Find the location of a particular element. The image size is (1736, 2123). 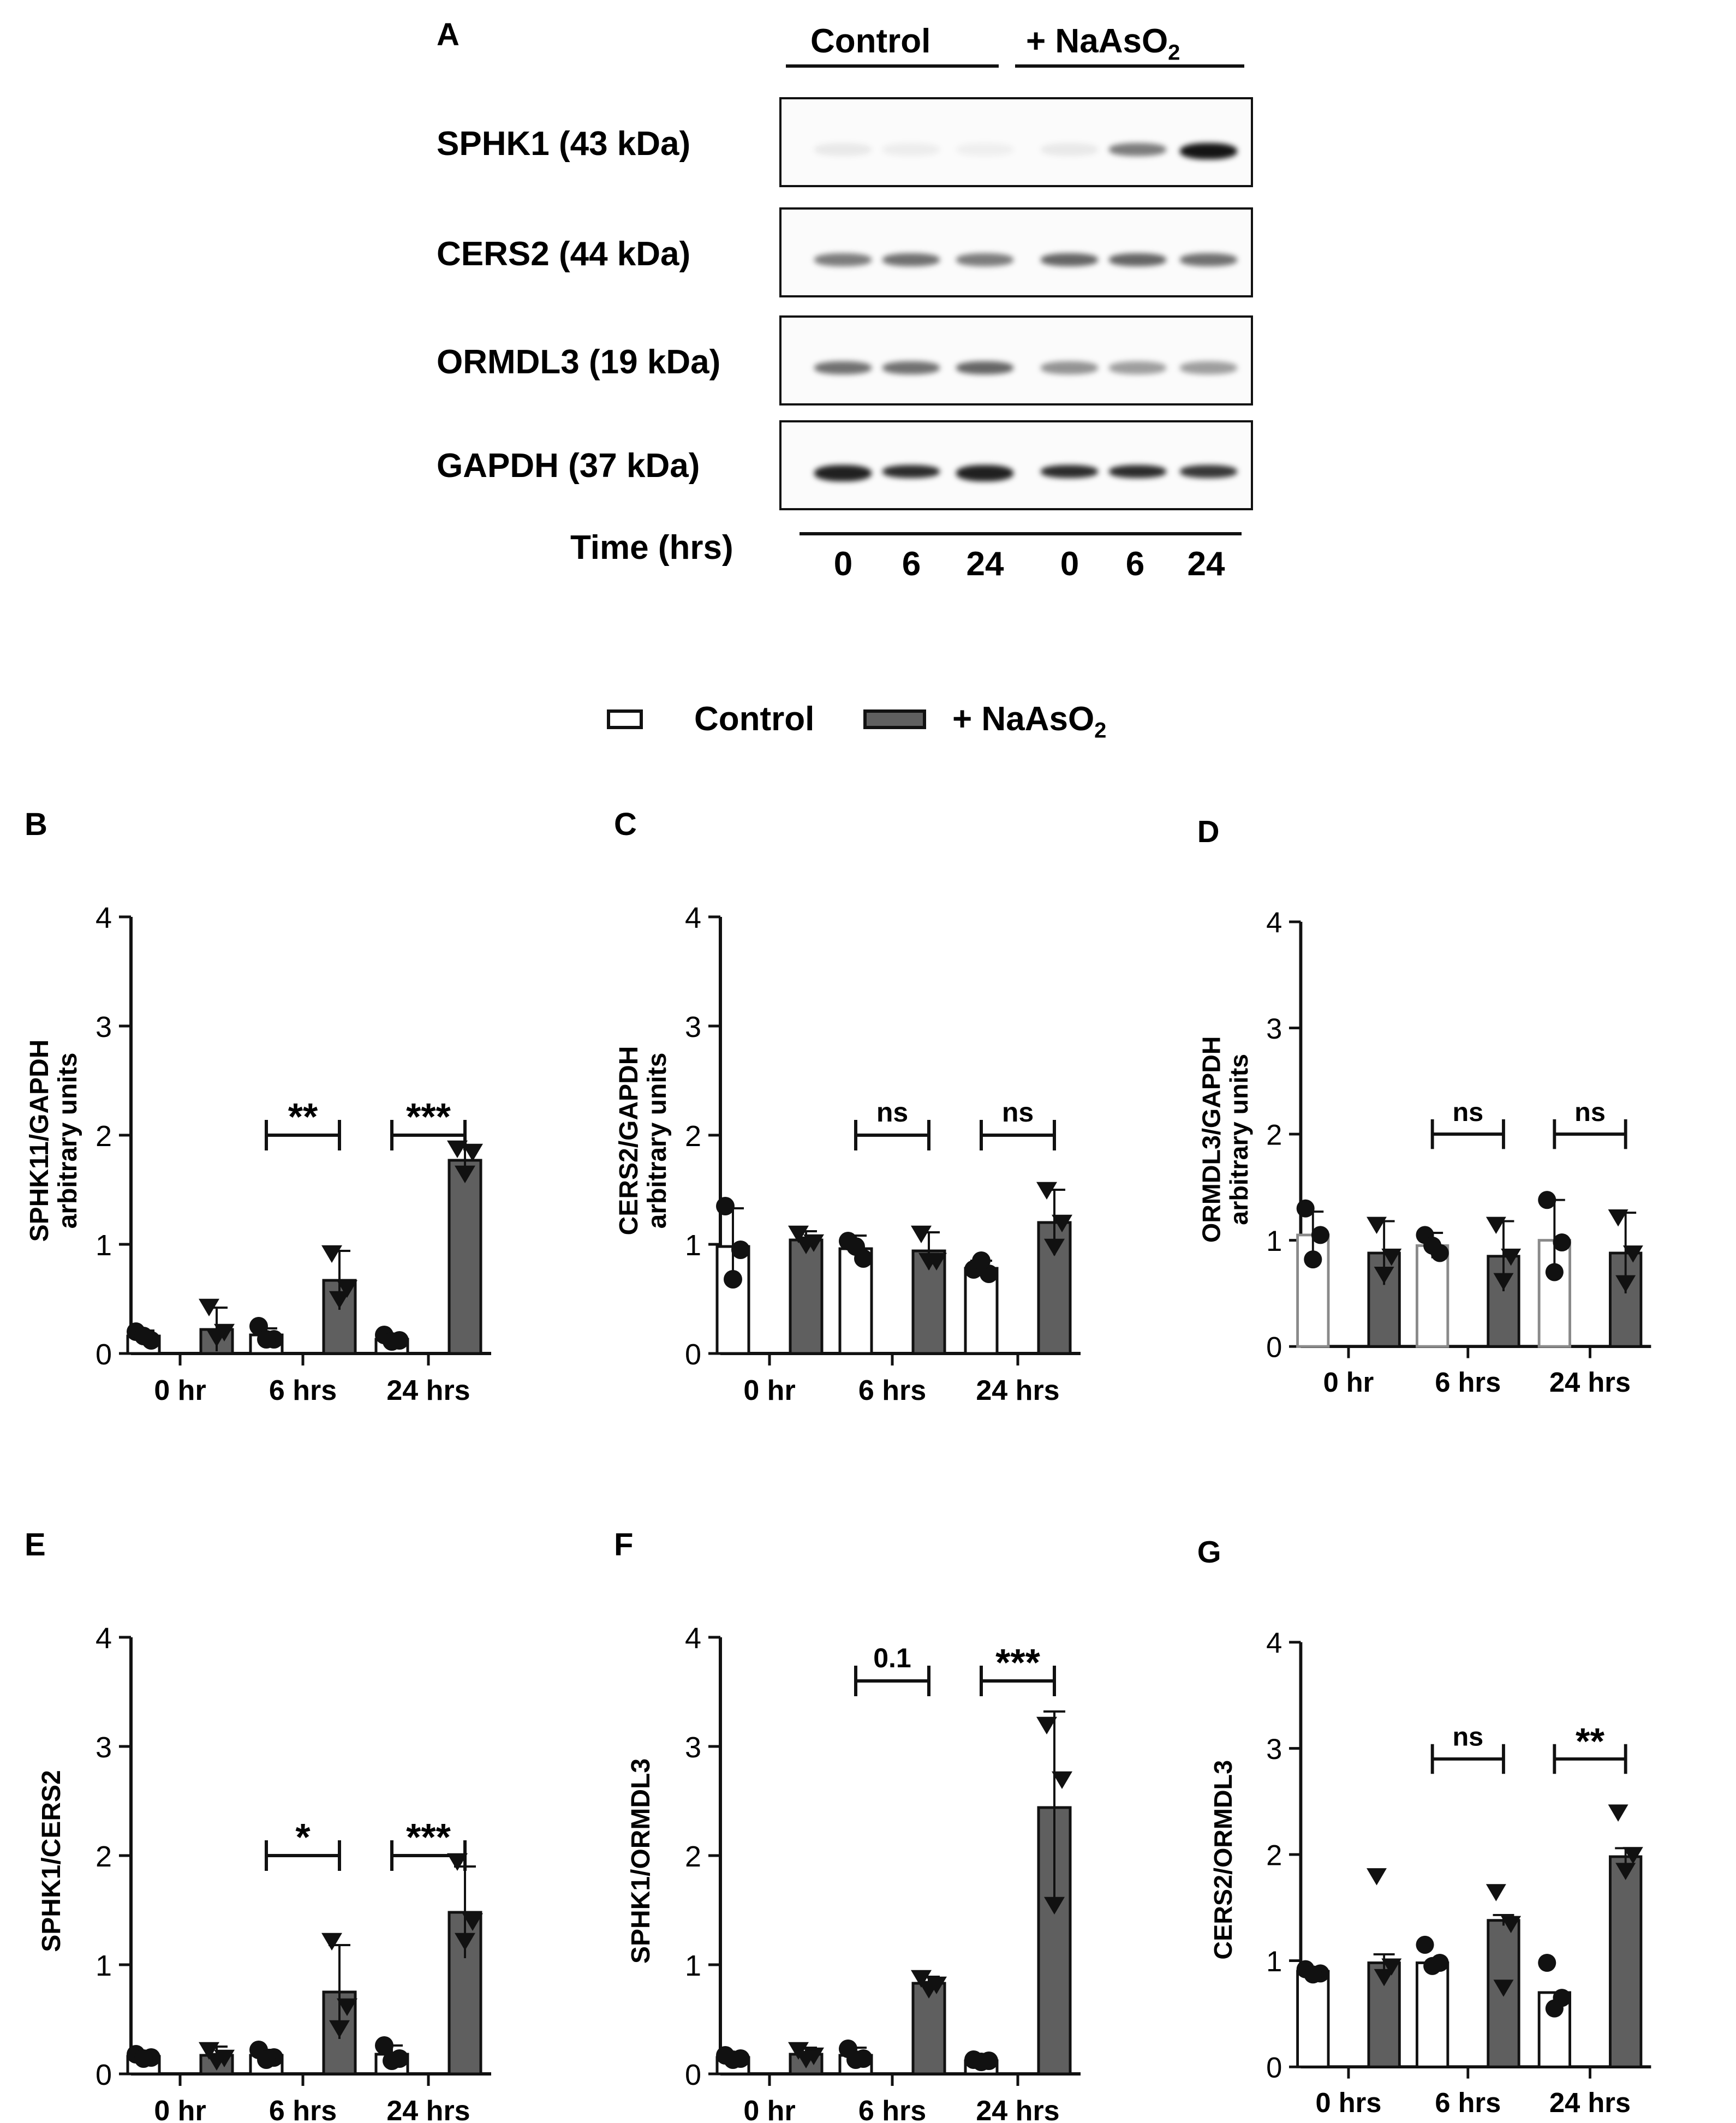

time-axis-label: Time (hrs) is located at coordinates (651, 547).